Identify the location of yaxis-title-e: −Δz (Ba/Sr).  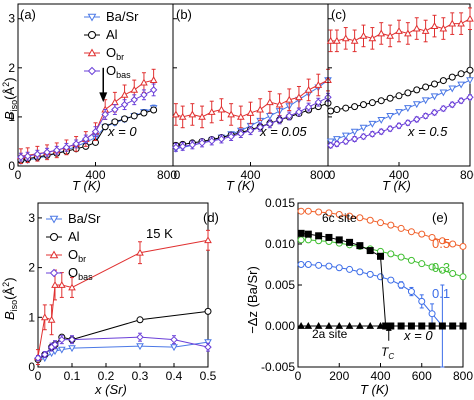
(252, 300).